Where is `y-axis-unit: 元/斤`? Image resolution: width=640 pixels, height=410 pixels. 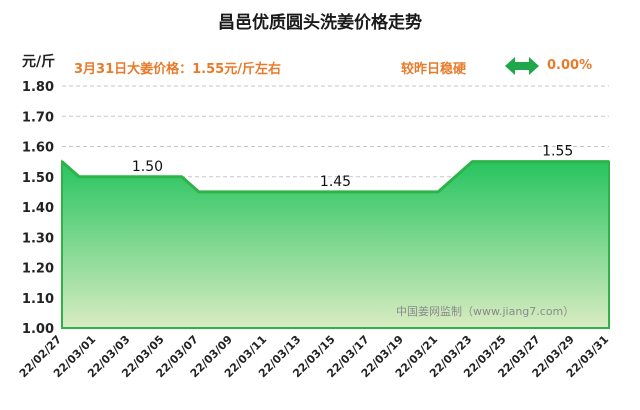
y-axis-unit: 元/斤 is located at coordinates (39, 62).